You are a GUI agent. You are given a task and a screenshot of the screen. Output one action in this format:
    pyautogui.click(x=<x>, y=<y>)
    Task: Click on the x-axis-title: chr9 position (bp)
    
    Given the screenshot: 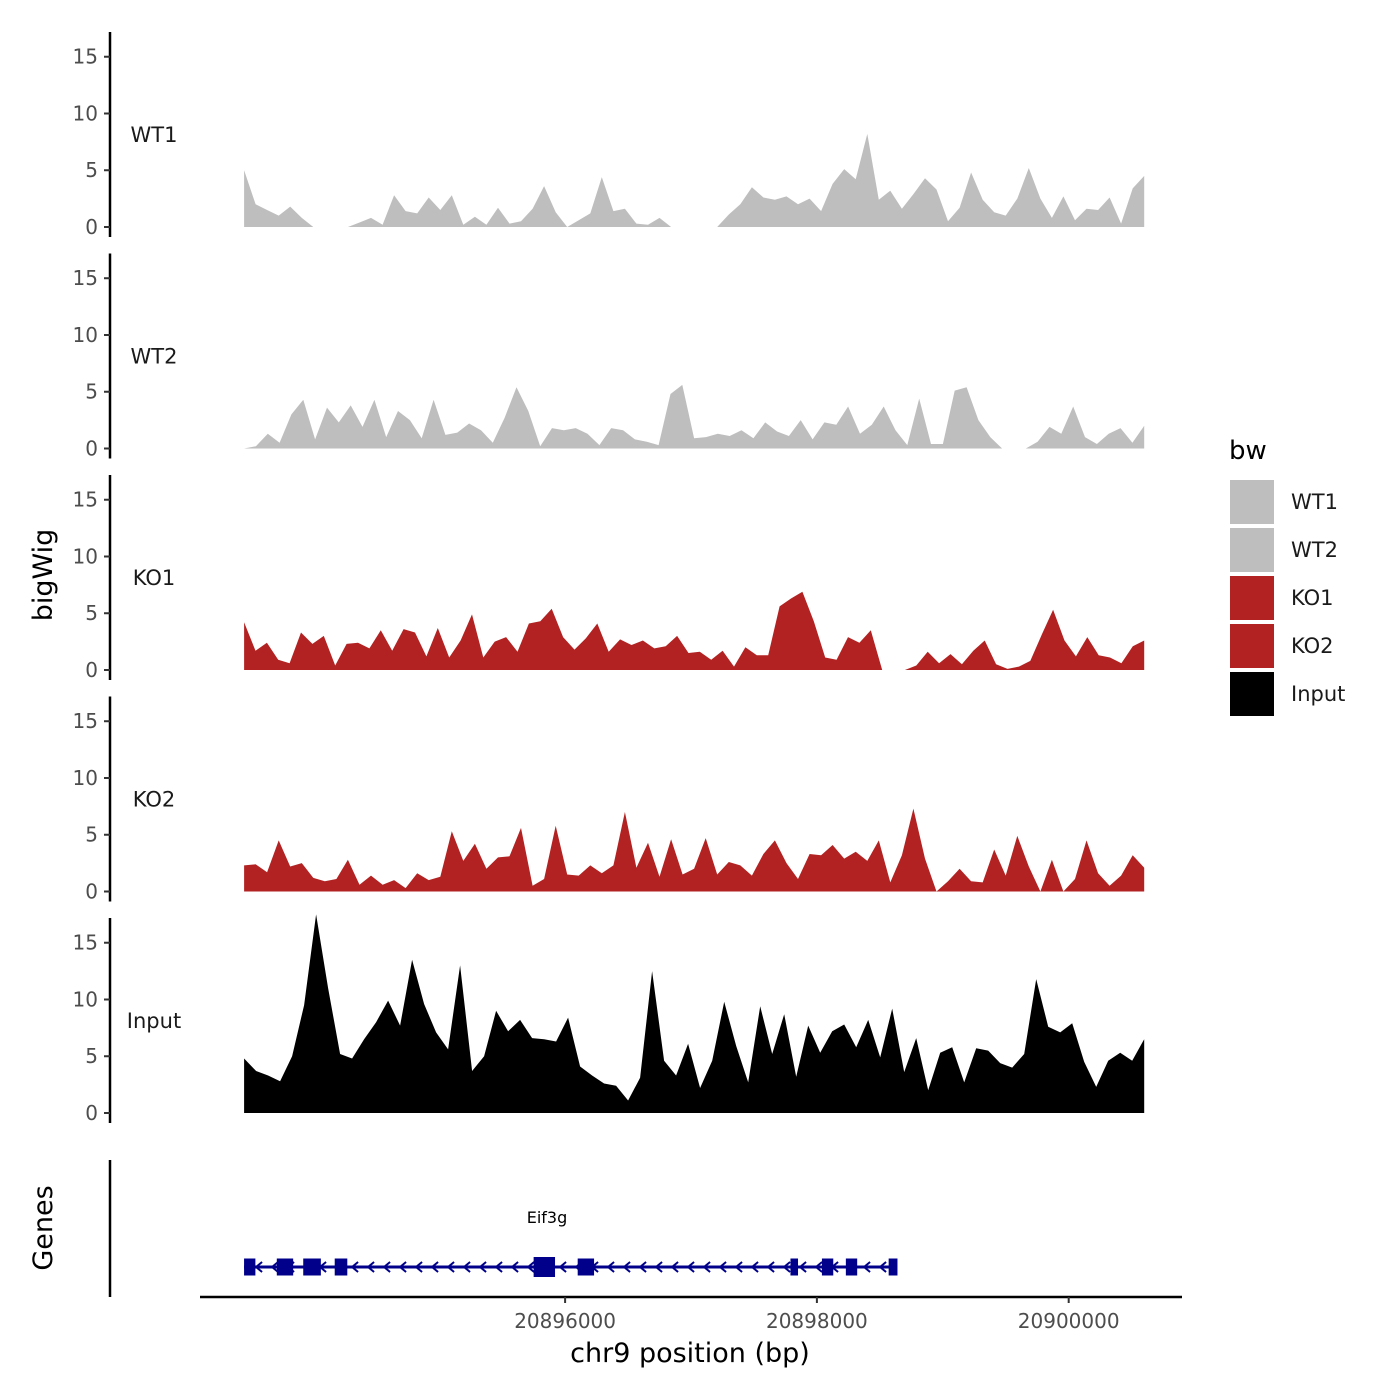 What is the action you would take?
    pyautogui.click(x=690, y=1353)
    